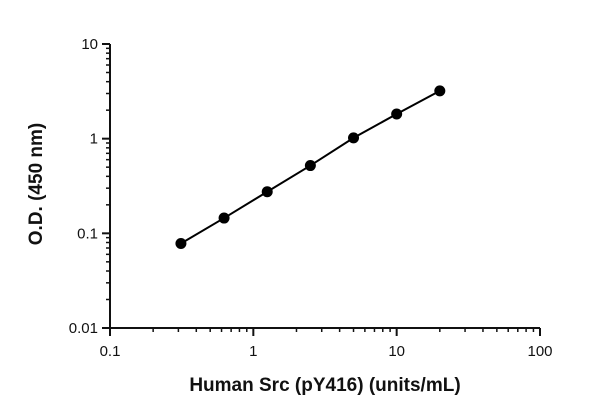 This screenshot has width=600, height=416. Describe the element at coordinates (253, 351) in the screenshot. I see `x-tick-label: 1` at that location.